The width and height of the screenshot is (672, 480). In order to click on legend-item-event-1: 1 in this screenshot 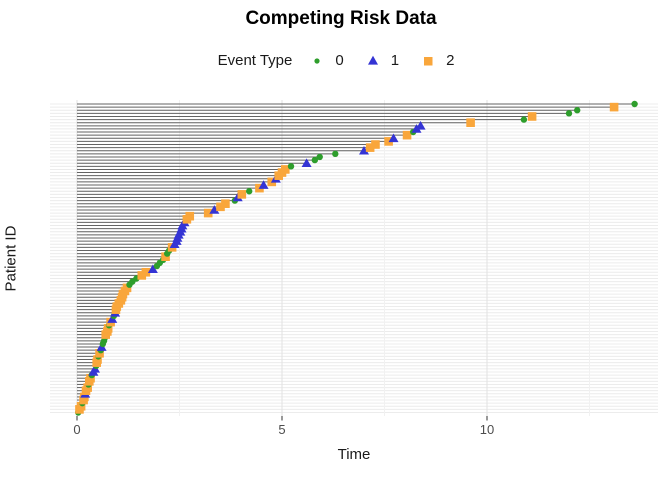, I will do `click(382, 60)`.